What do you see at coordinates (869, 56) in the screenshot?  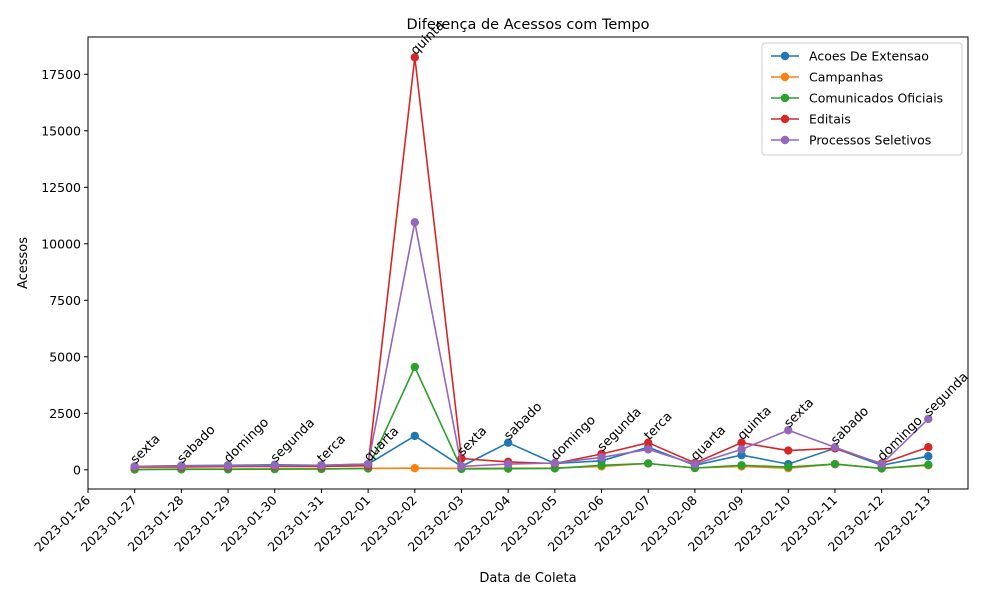 I see `legend-label: Acoes De Extensao` at bounding box center [869, 56].